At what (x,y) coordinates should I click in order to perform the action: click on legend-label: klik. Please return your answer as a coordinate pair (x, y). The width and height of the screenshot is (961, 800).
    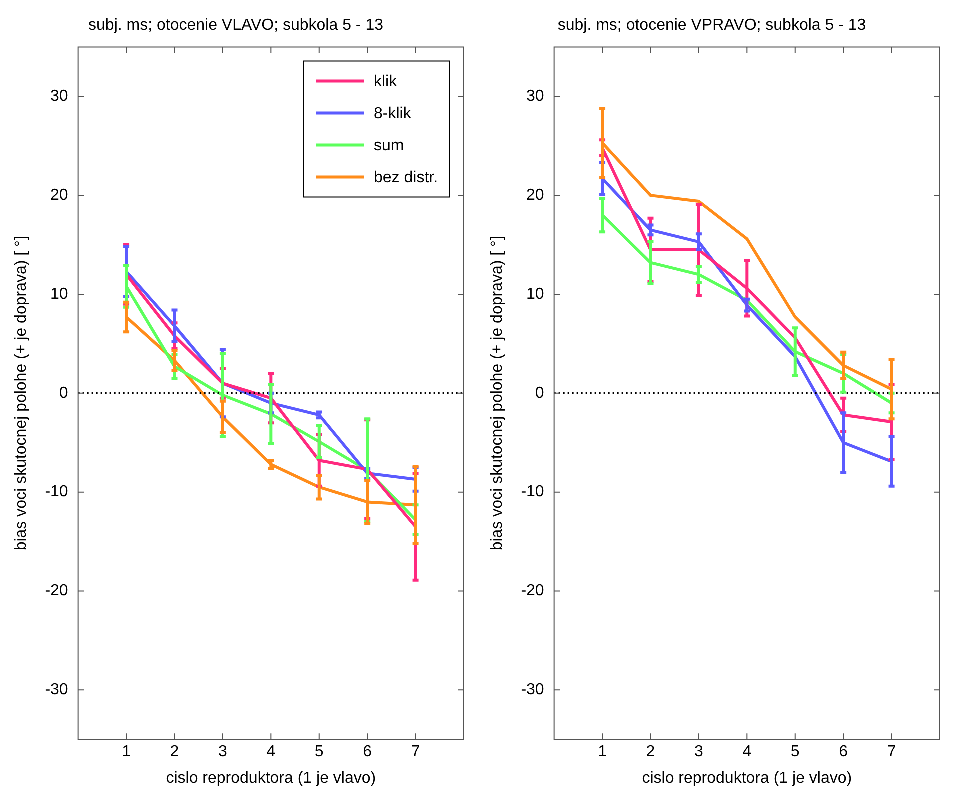
    Looking at the image, I should click on (386, 82).